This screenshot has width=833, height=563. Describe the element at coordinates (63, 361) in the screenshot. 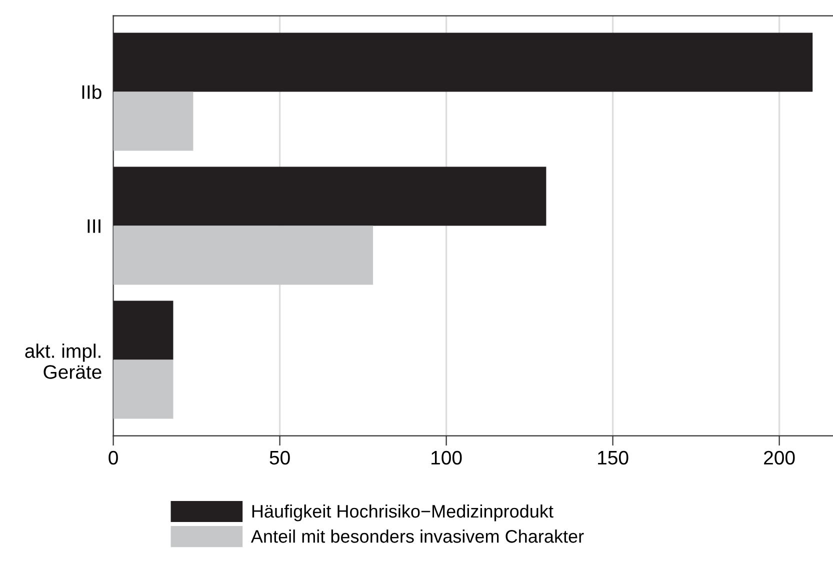

I see `y-tick-label: akt. impl. Geräte` at that location.